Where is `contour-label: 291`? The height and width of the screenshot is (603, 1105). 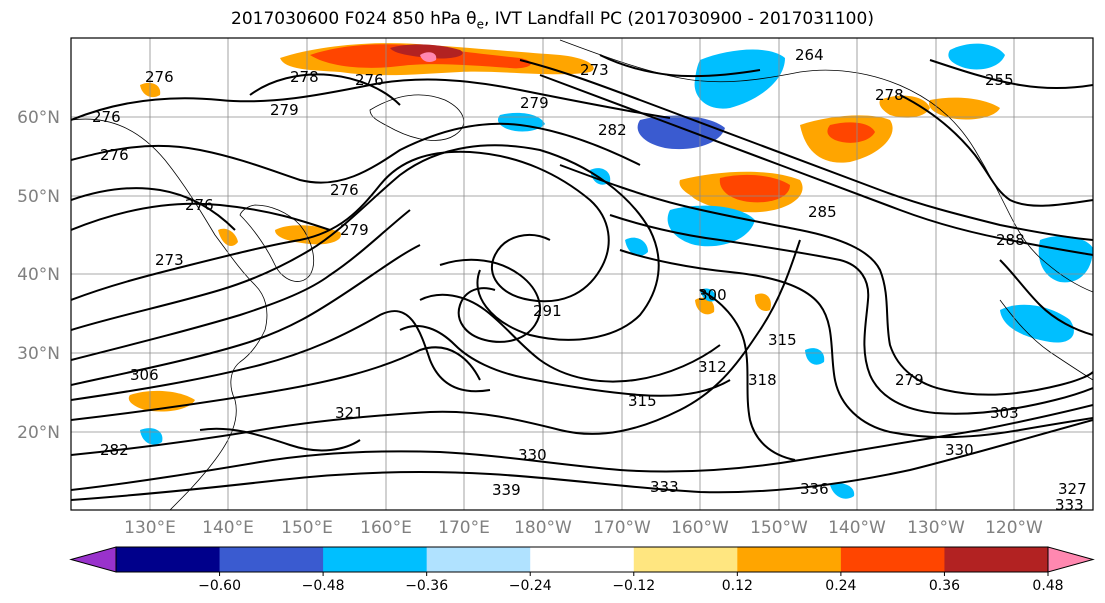 contour-label: 291 is located at coordinates (547, 311).